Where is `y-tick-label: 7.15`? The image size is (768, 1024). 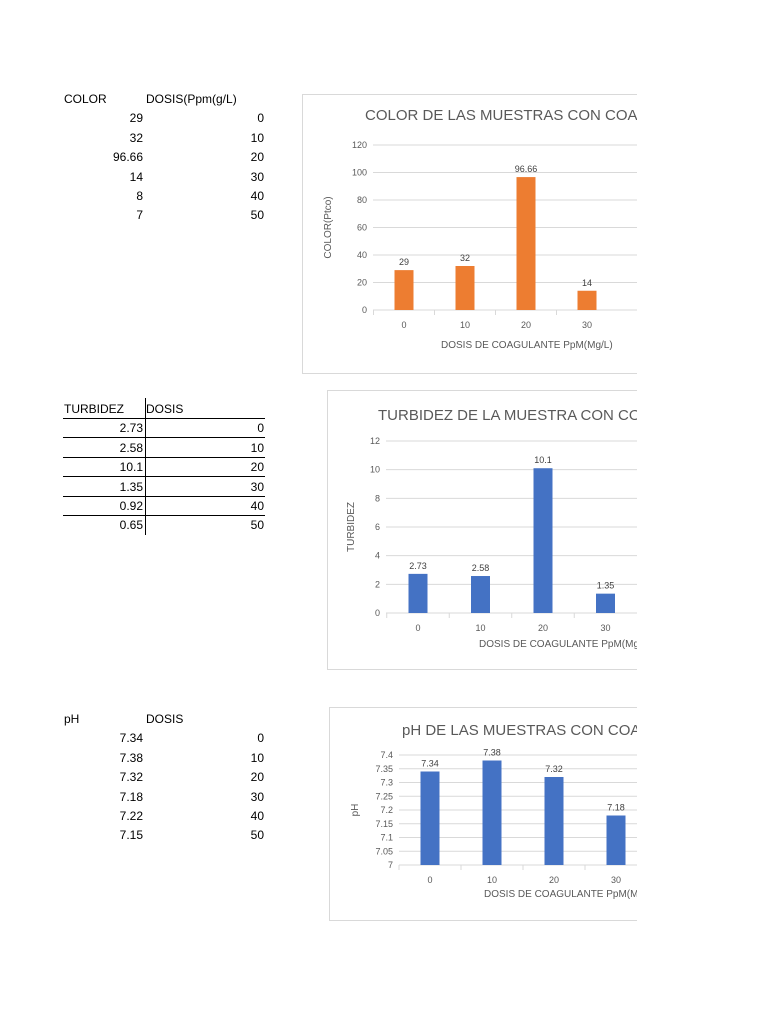 y-tick-label: 7.15 is located at coordinates (384, 824).